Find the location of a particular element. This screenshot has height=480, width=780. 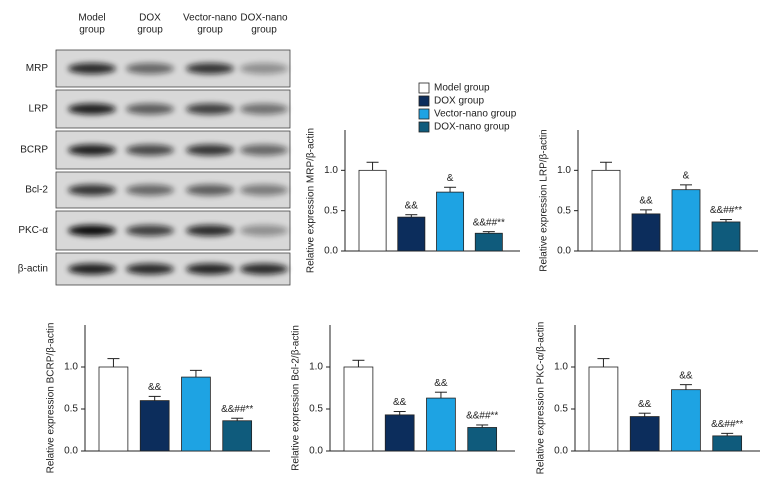

y-axis-label: Relative expression BCRP/β-actin is located at coordinates (51, 398).